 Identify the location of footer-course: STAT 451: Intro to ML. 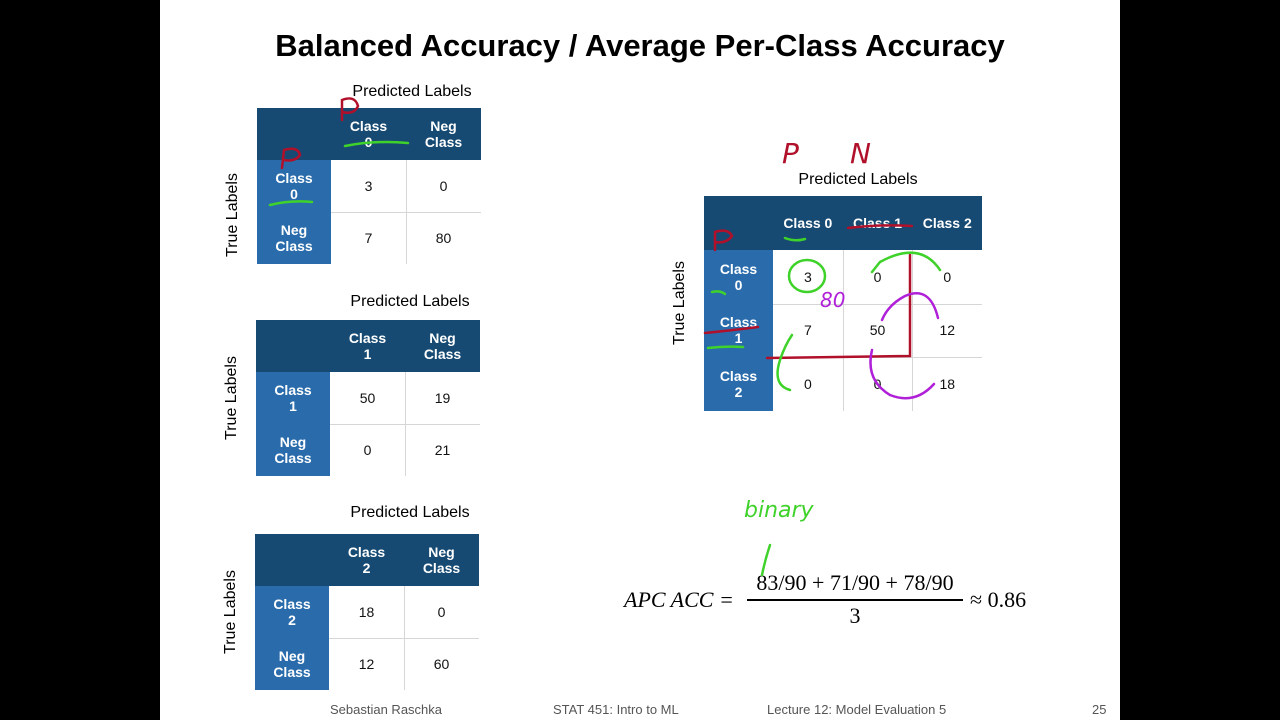
(616, 709).